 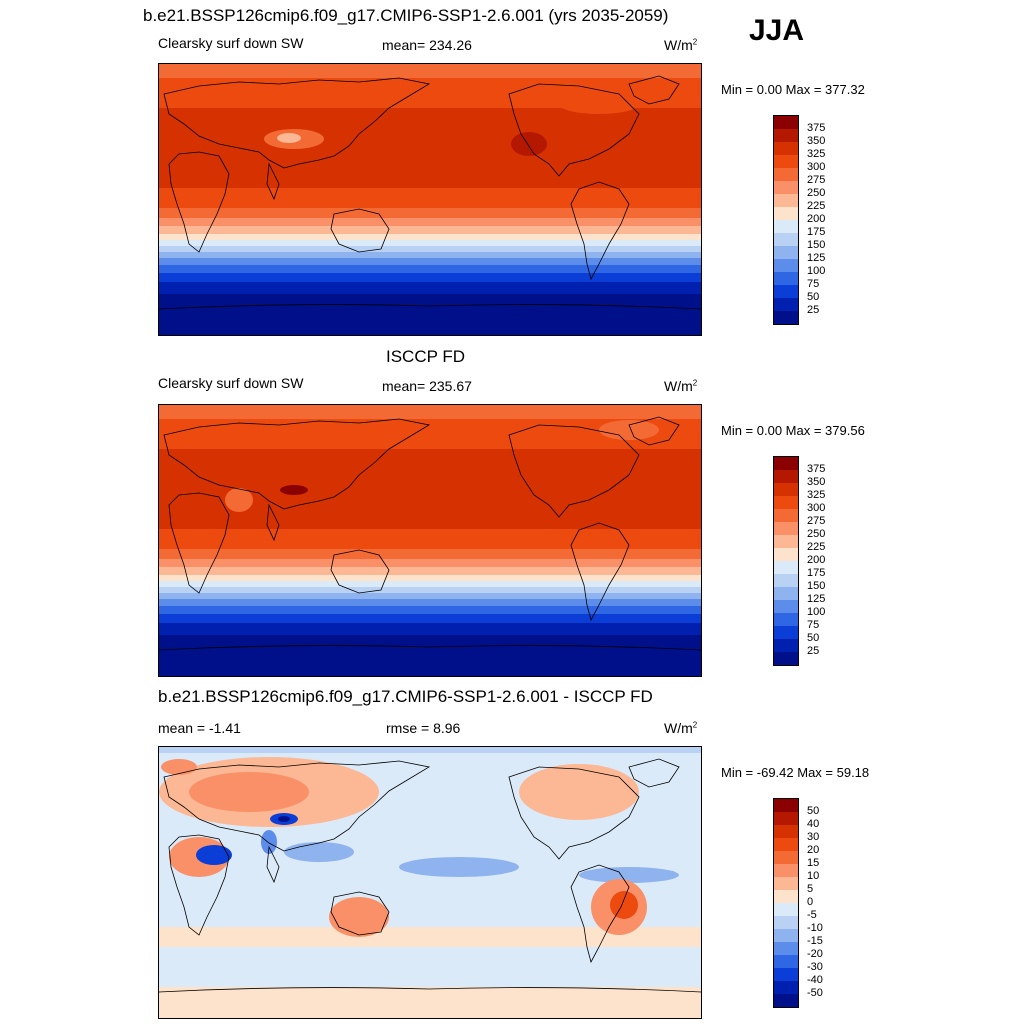 I want to click on cbar-tick: -50, so click(x=815, y=993).